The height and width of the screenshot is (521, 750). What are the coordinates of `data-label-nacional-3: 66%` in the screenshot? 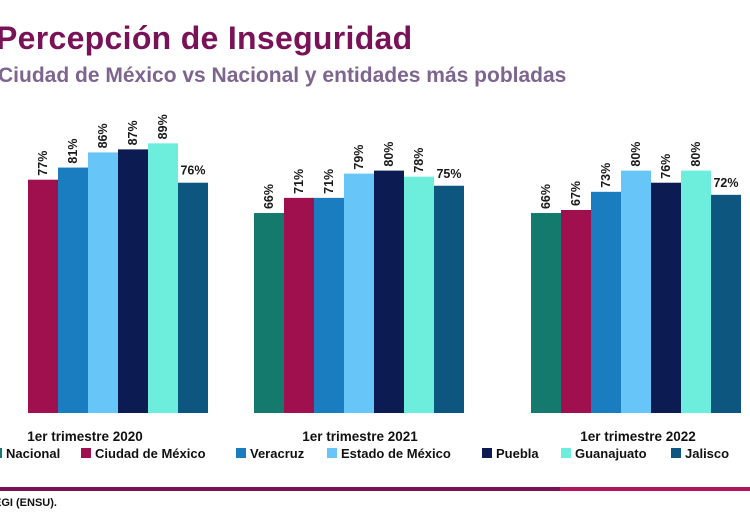 It's located at (546, 196).